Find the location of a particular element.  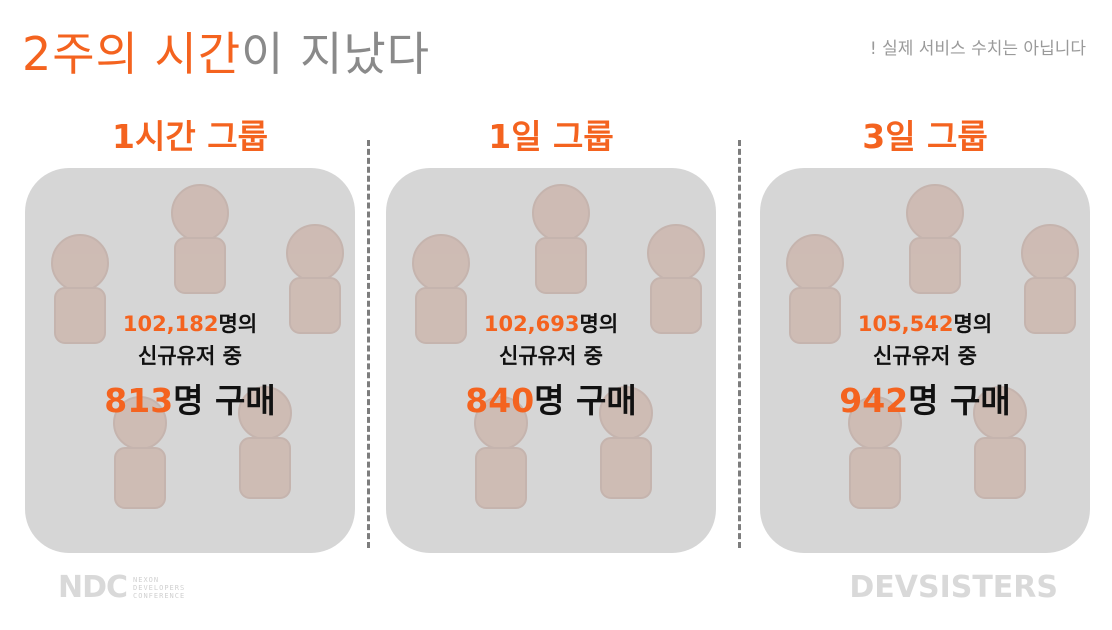

group-stats: 102,693명의 신규유저 중 840명 구매 is located at coordinates (551, 365).